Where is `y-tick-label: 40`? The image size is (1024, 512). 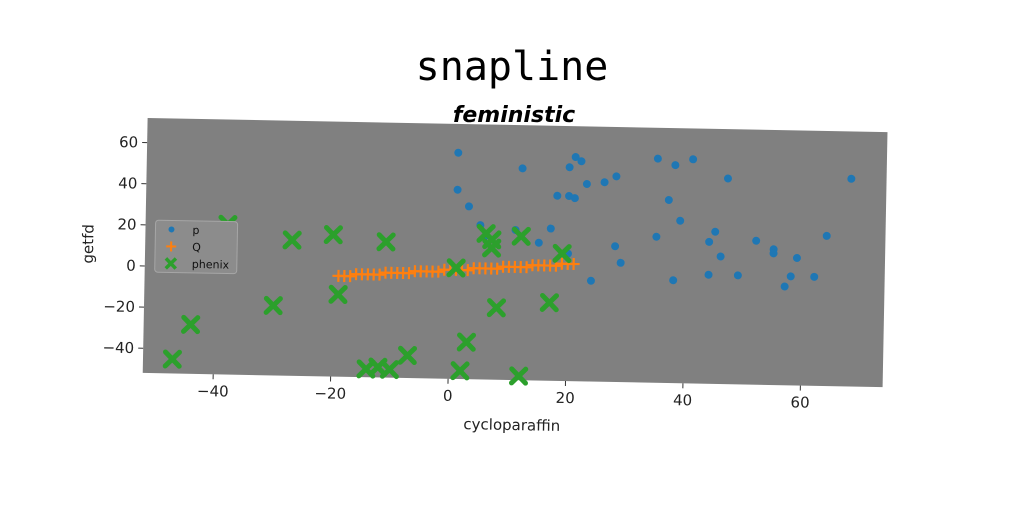
y-tick-label: 40 is located at coordinates (127, 183).